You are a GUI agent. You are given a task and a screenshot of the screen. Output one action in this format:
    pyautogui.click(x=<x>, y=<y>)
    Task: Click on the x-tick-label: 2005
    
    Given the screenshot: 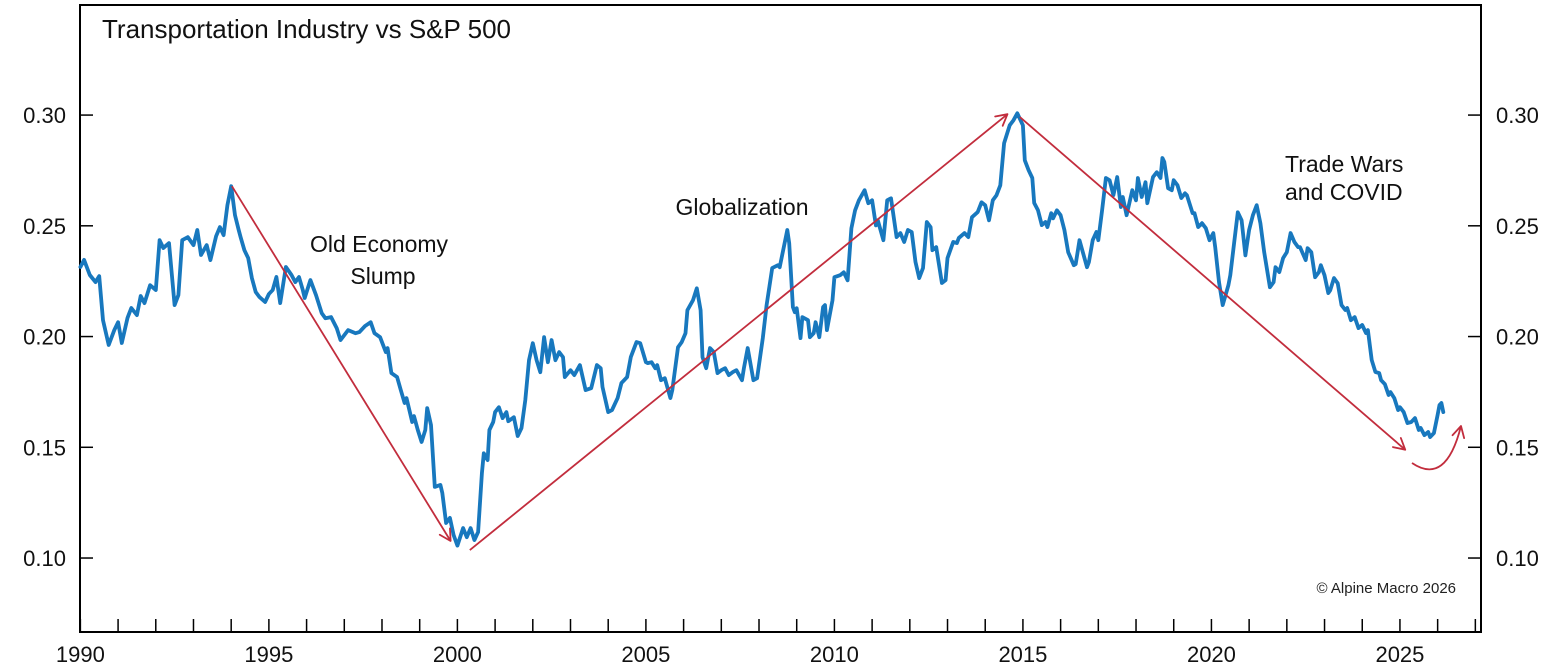 What is the action you would take?
    pyautogui.click(x=645, y=654)
    